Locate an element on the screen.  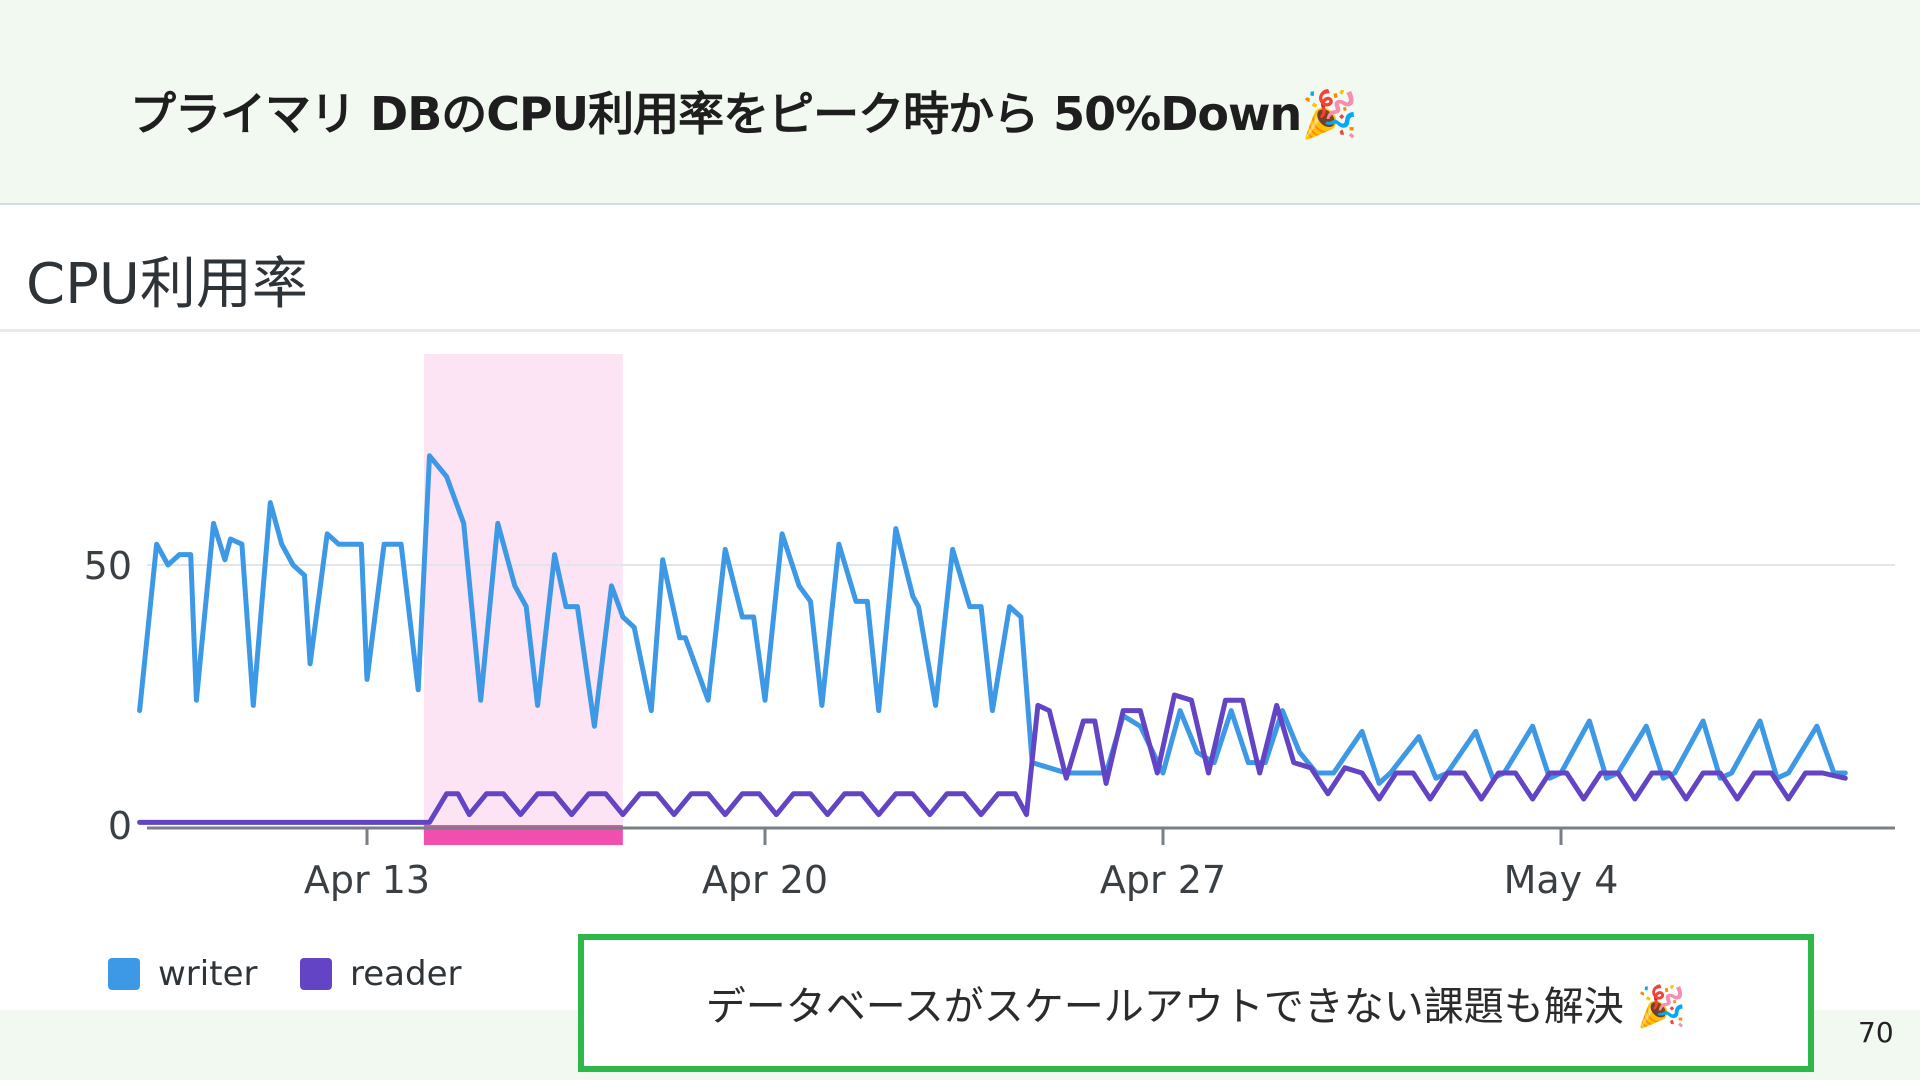
y-tick-label: 50 is located at coordinates (108, 566).